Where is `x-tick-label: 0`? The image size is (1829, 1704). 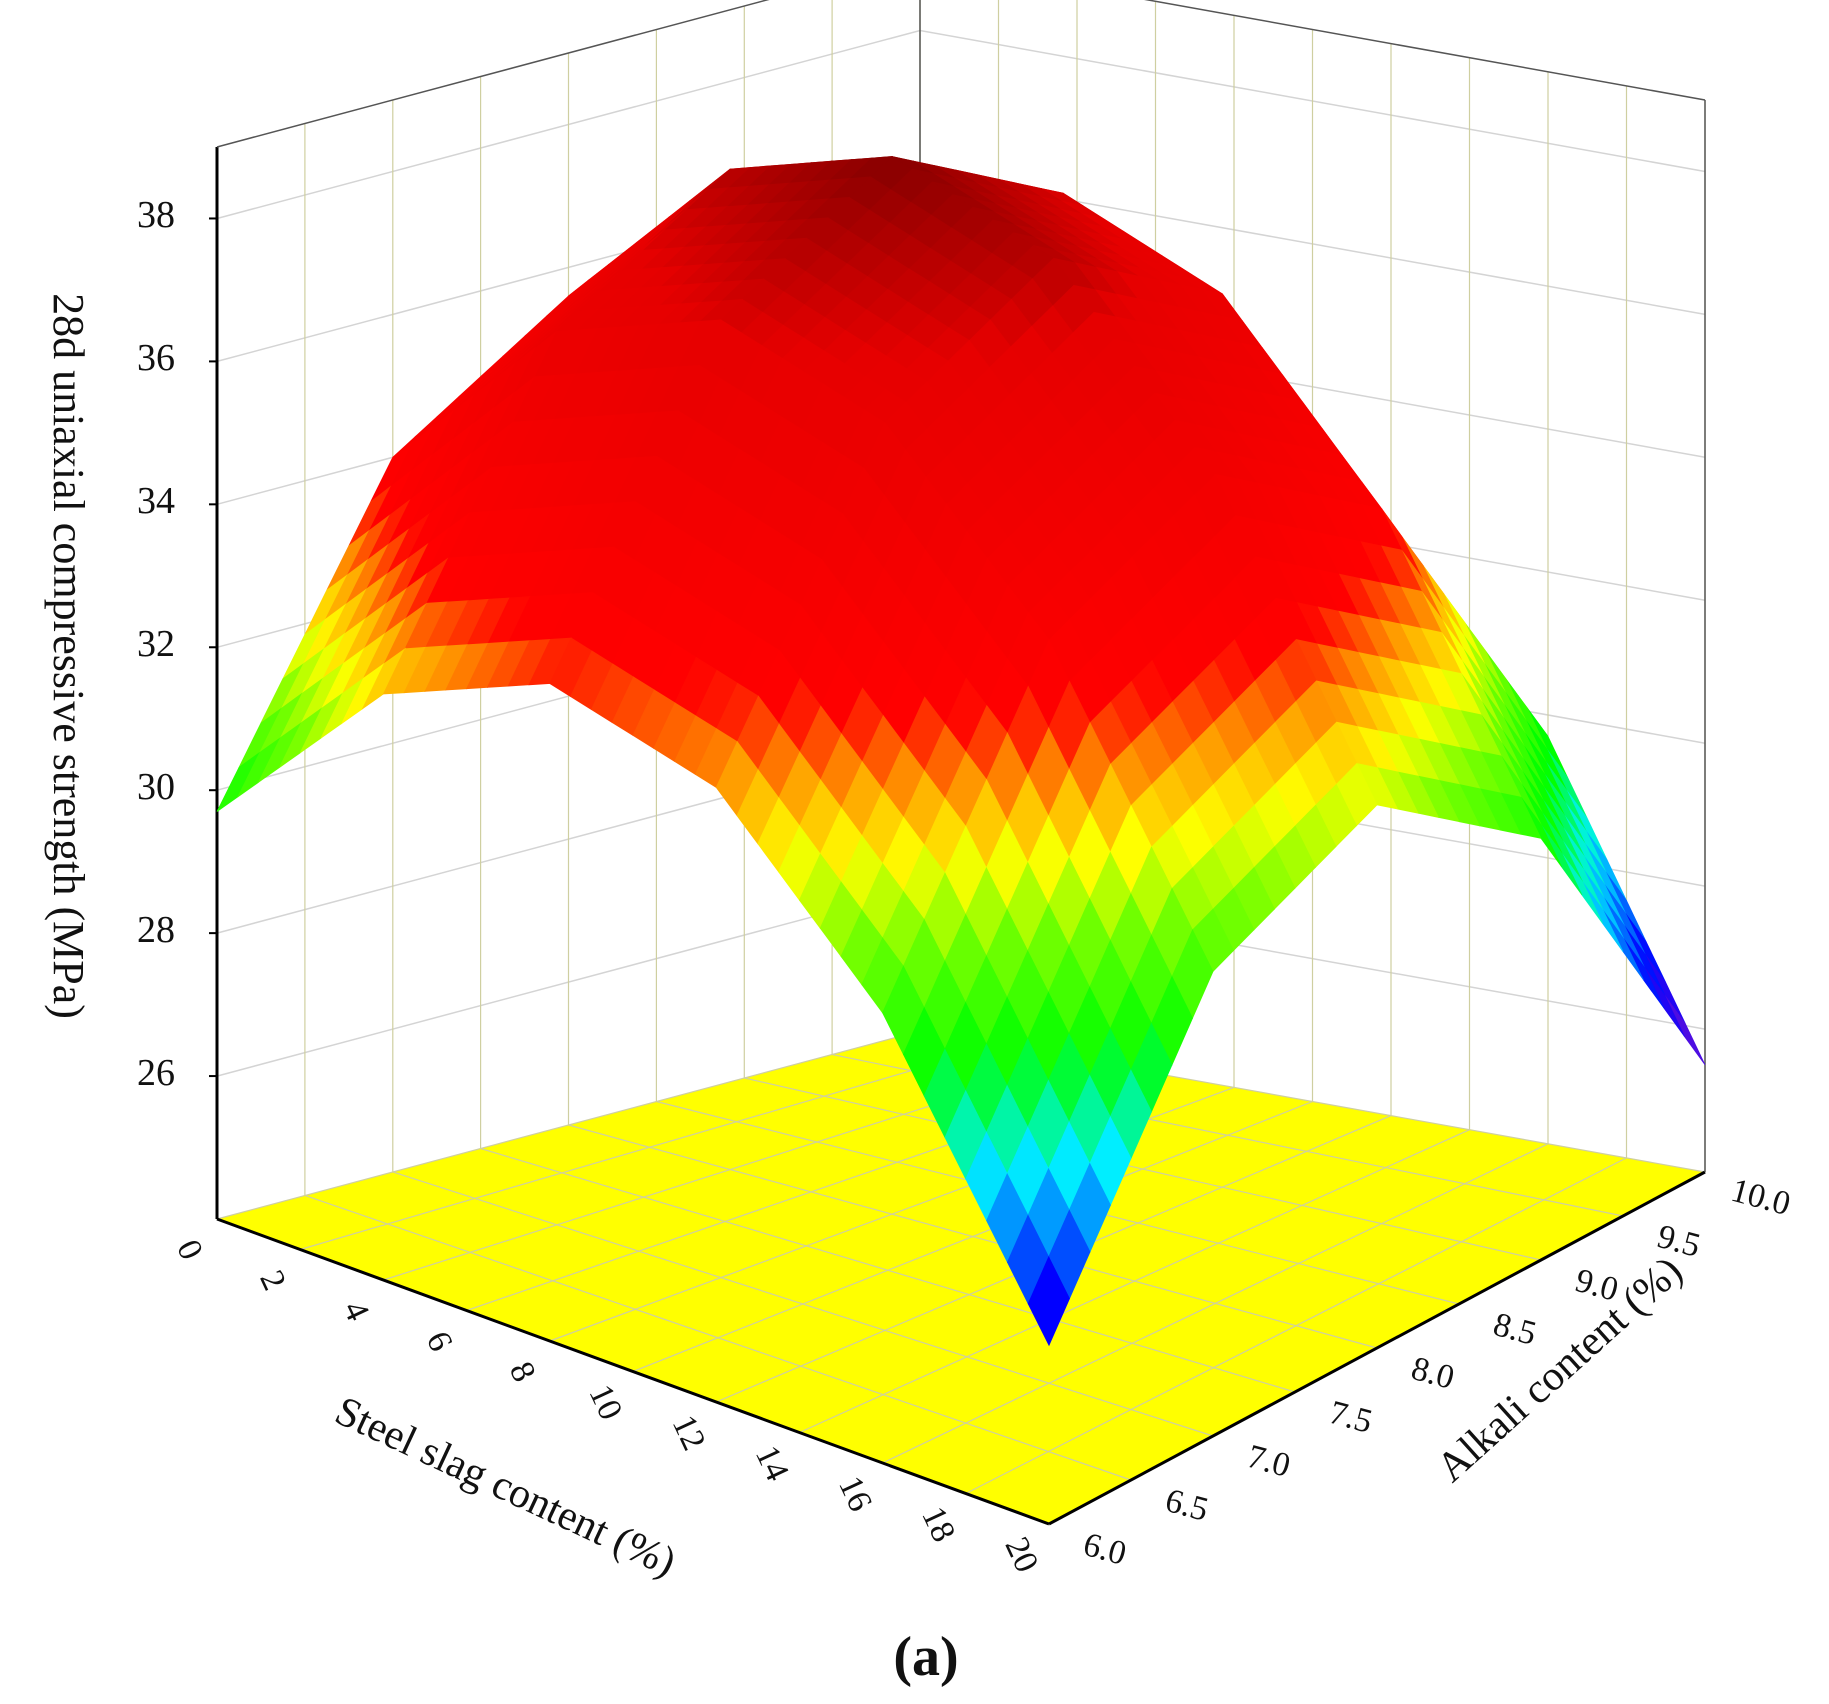
x-tick-label: 0 is located at coordinates (189, 1249).